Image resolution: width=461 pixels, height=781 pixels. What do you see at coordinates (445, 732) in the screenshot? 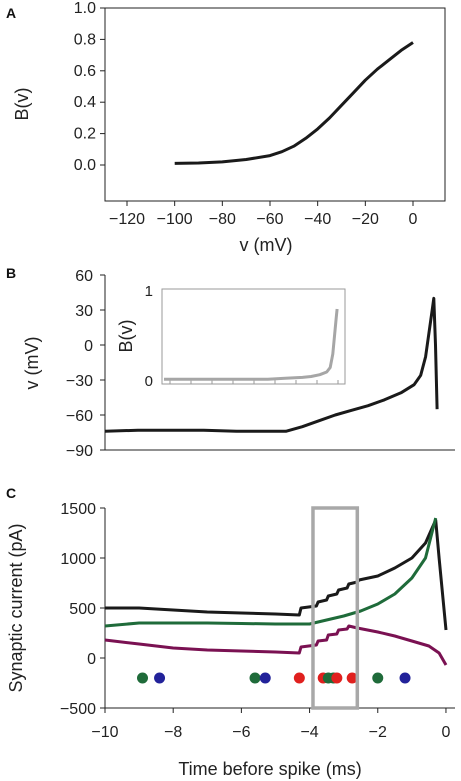
I see `panel-c-xtick-label: 0` at bounding box center [445, 732].